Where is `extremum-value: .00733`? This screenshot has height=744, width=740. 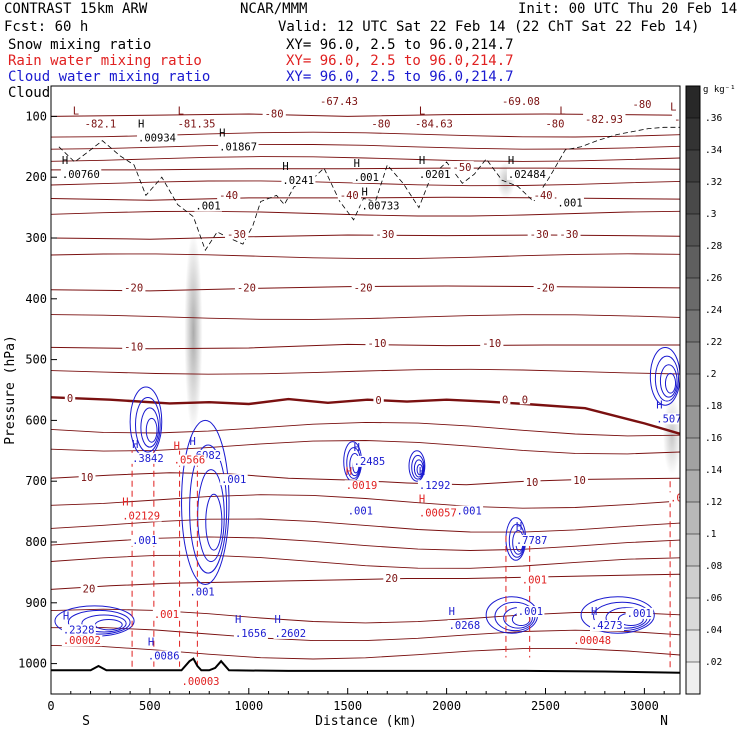 extremum-value: .00733 is located at coordinates (381, 207).